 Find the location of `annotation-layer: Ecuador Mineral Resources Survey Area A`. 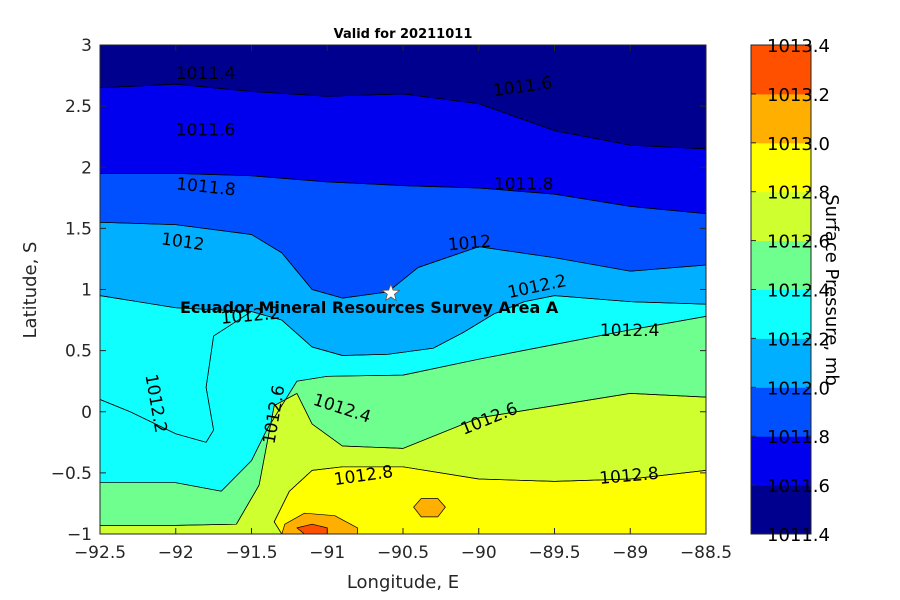

annotation-layer: Ecuador Mineral Resources Survey Area A is located at coordinates (369, 300).